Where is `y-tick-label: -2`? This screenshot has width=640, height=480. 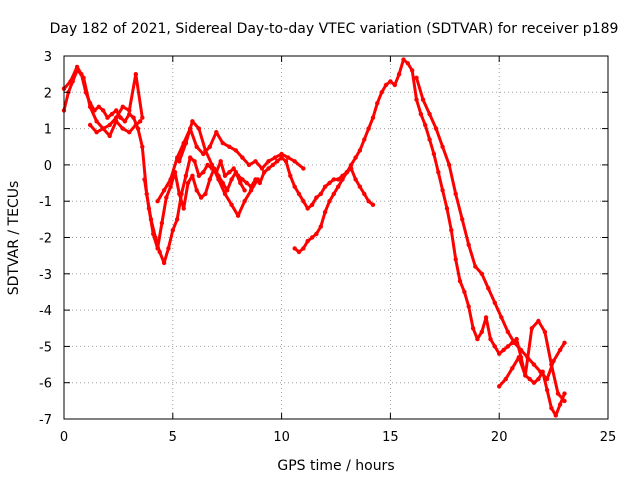 y-tick-label: -2 is located at coordinates (45, 239).